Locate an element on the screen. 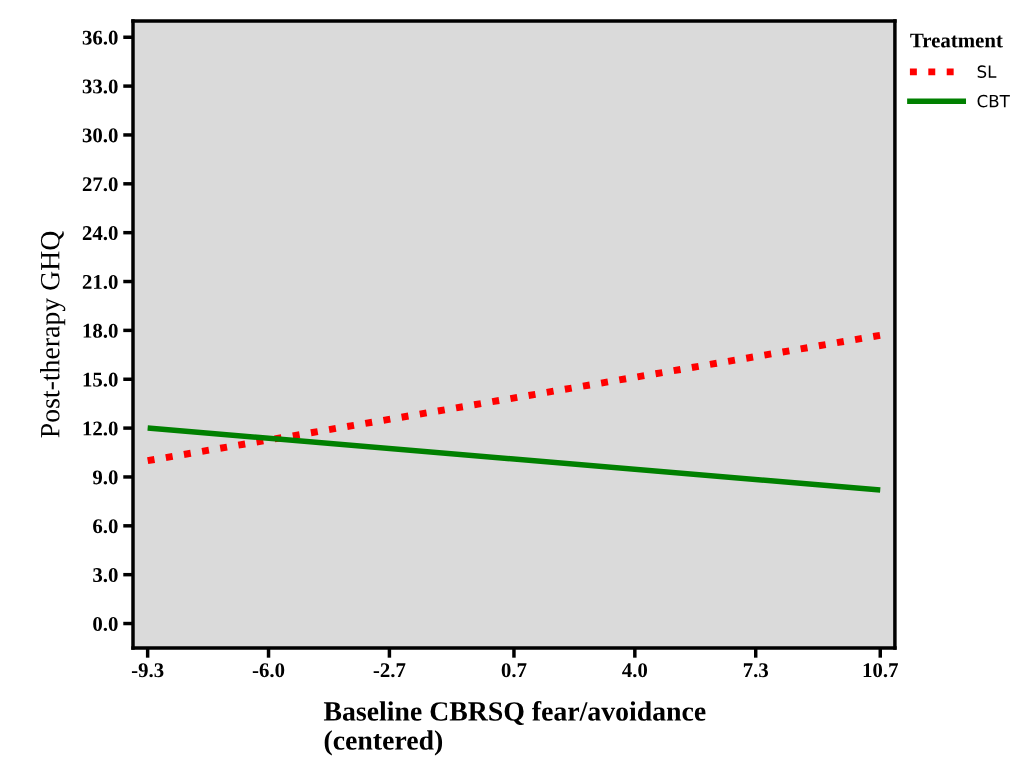  x-tick-label: 7.3 is located at coordinates (756, 670).